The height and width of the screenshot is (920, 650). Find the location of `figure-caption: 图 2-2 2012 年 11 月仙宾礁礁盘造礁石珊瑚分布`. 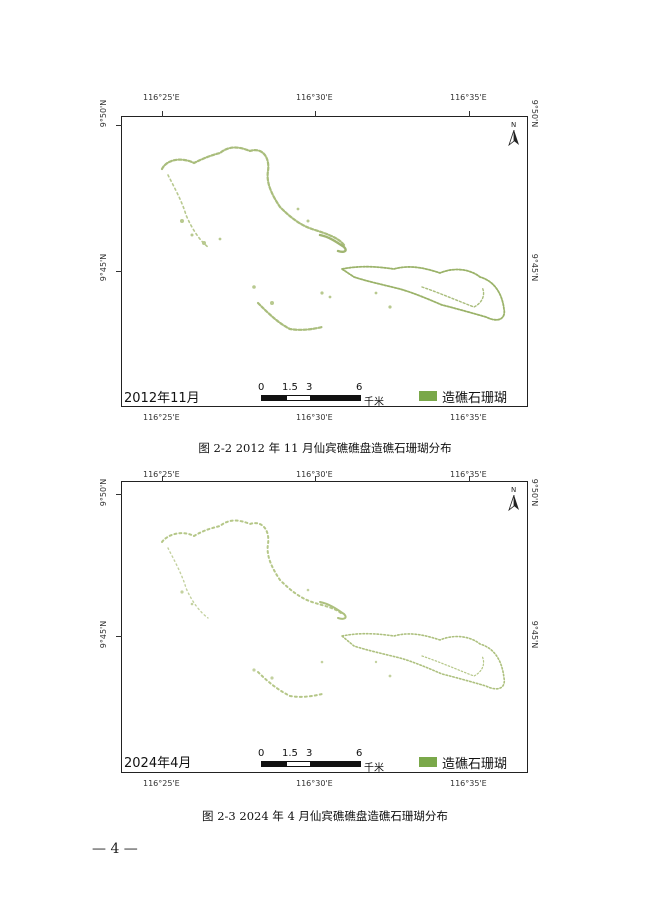

figure-caption: 图 2-2 2012 年 11 月仙宾礁礁盘造礁石珊瑚分布 is located at coordinates (325, 448).